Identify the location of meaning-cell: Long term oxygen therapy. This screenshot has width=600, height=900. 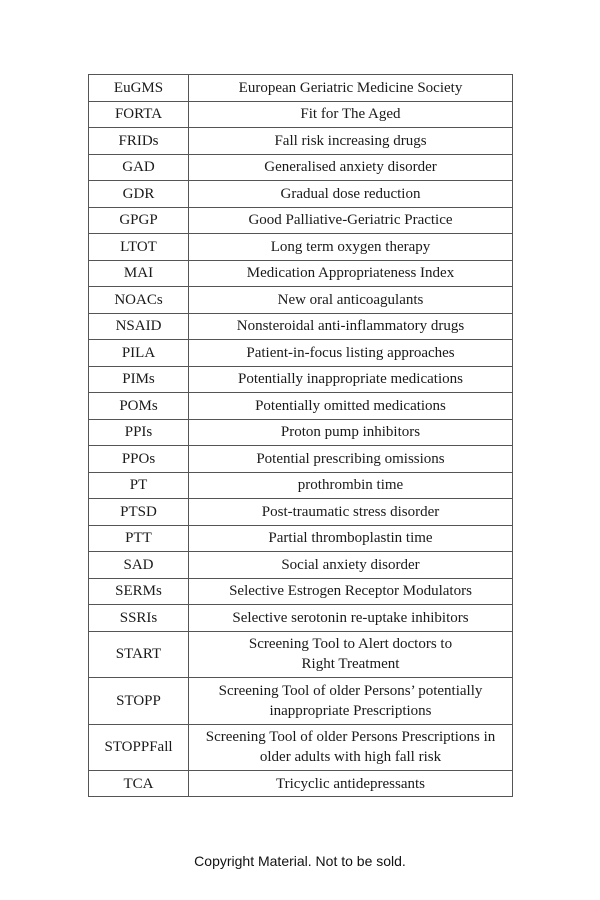
(350, 247).